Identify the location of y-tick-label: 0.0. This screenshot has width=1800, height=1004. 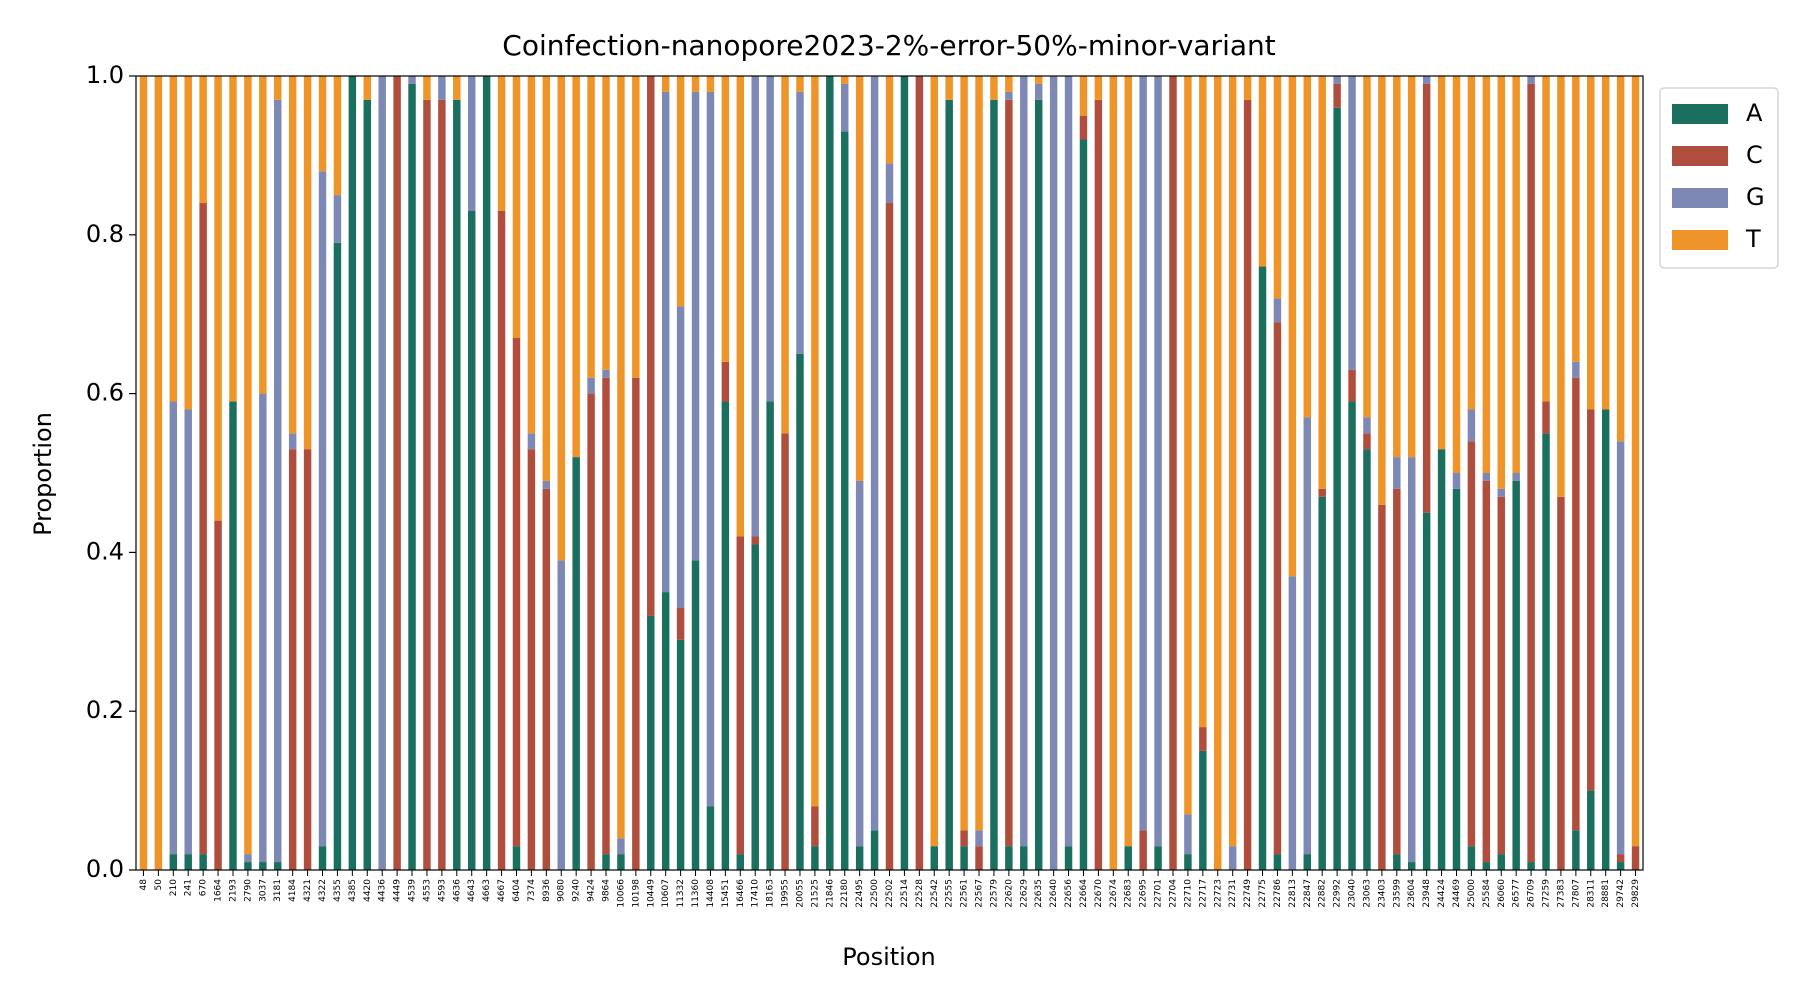
(105, 869).